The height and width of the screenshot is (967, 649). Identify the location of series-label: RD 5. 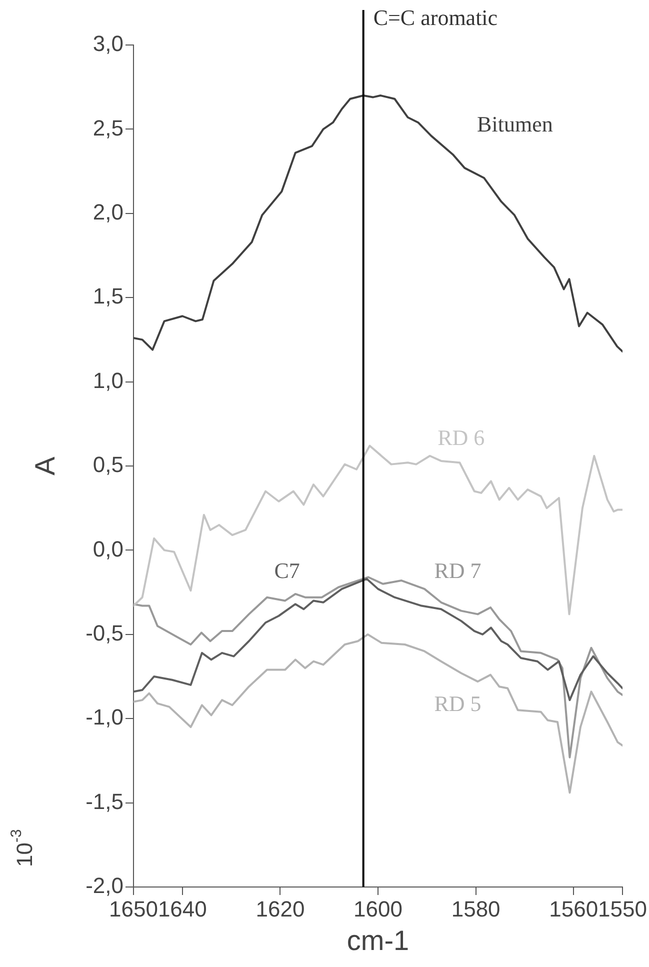
(458, 703).